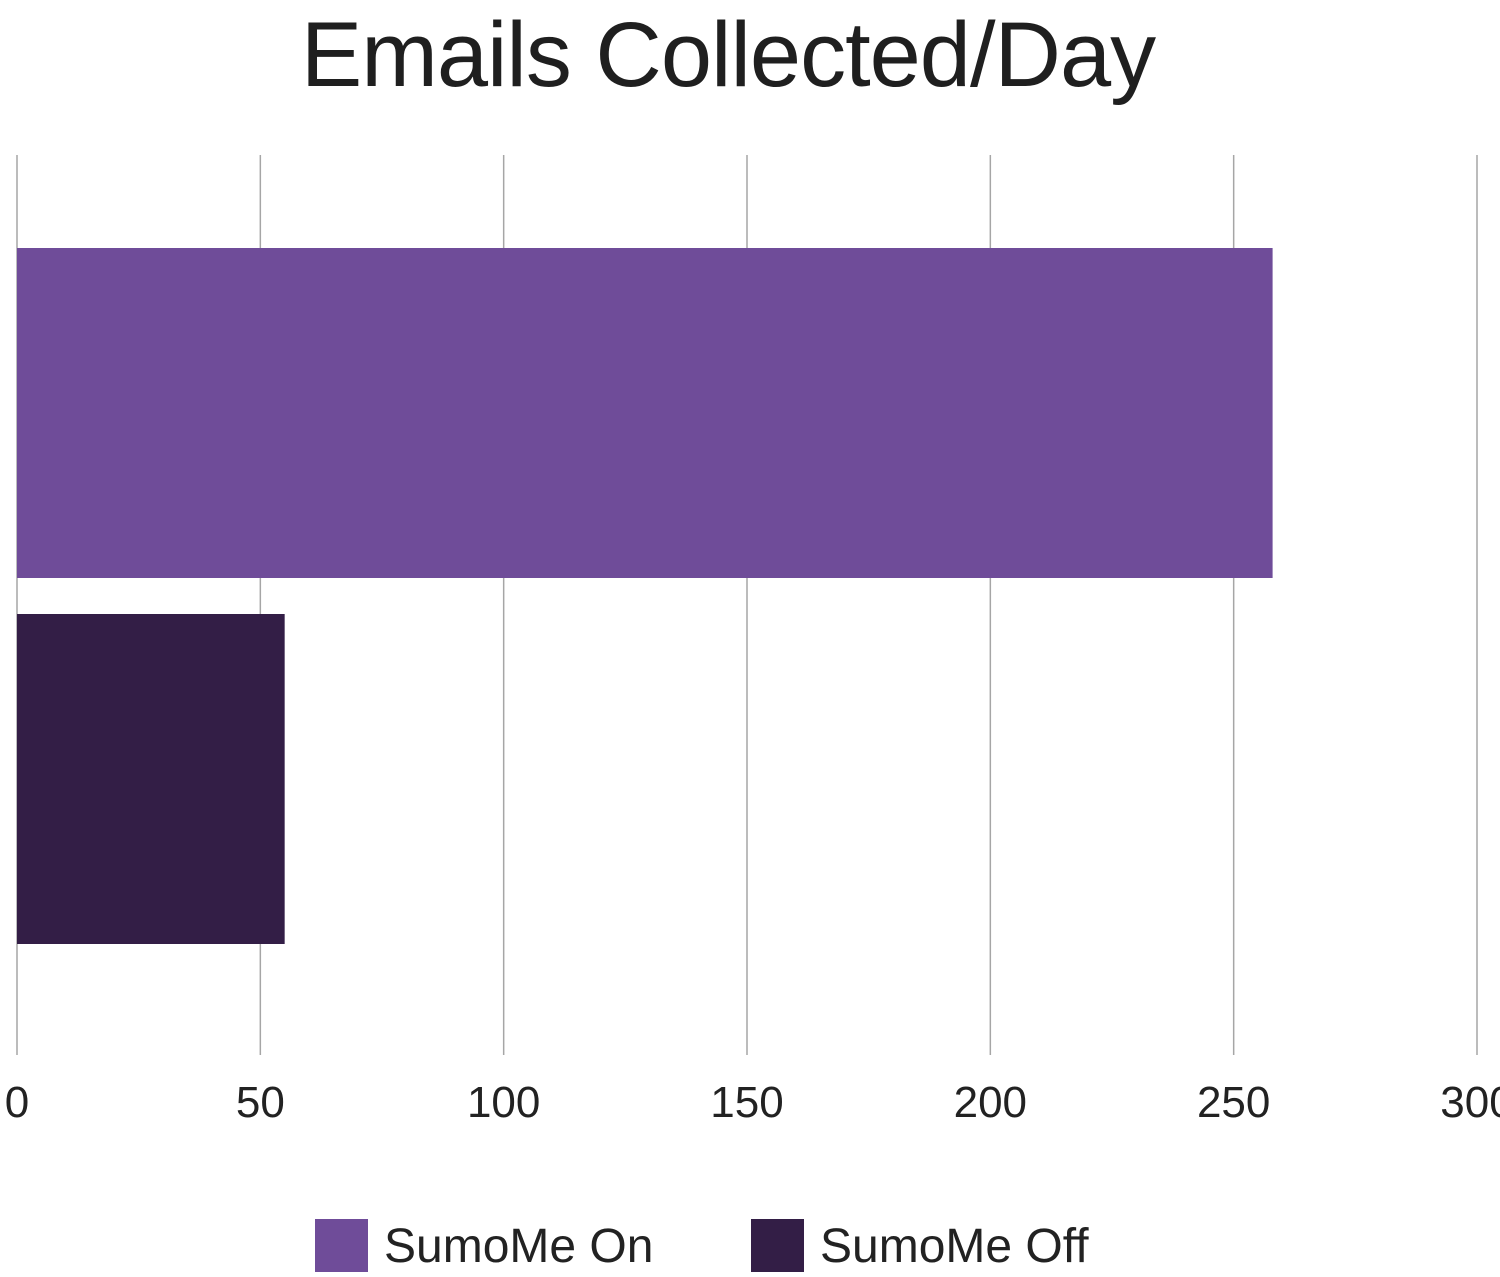 This screenshot has width=1500, height=1277. What do you see at coordinates (1233, 1102) in the screenshot?
I see `x-tick-label-250: 250` at bounding box center [1233, 1102].